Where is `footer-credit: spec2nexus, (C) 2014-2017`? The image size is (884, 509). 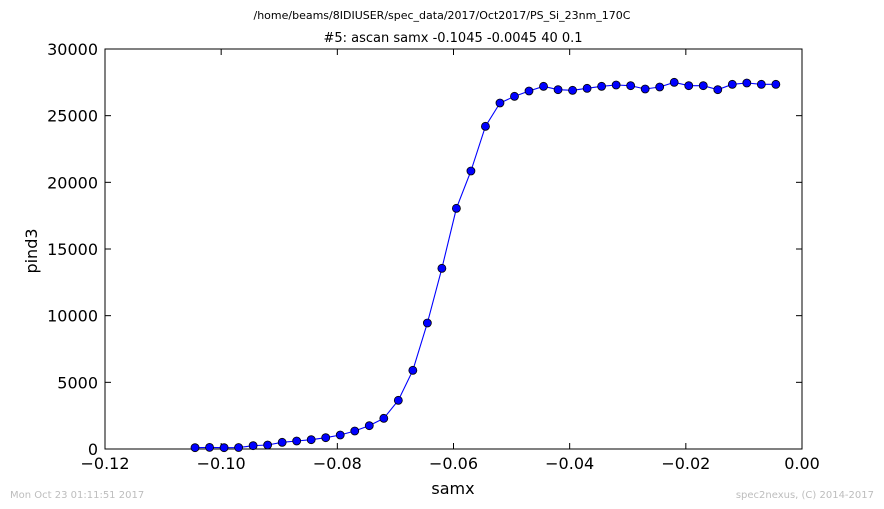
footer-credit: spec2nexus, (C) 2014-2017 is located at coordinates (805, 495).